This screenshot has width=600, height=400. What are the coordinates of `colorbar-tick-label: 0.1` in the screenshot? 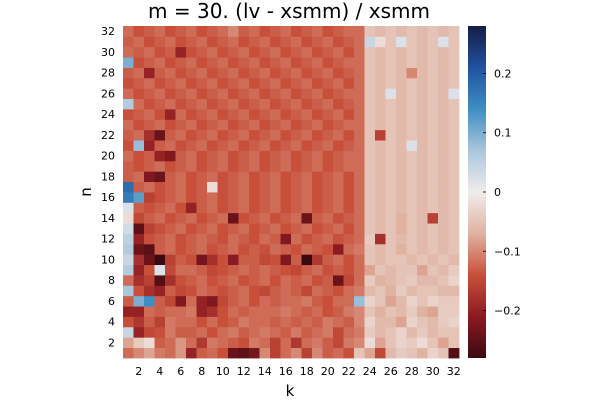 It's located at (503, 133).